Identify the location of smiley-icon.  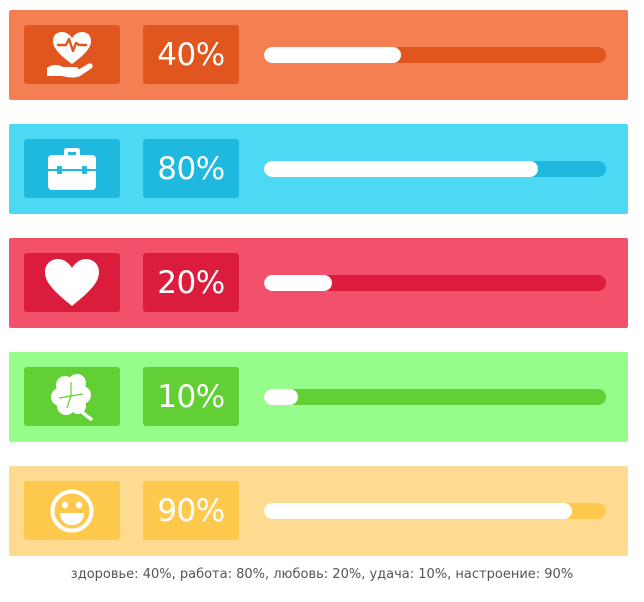
(72, 510).